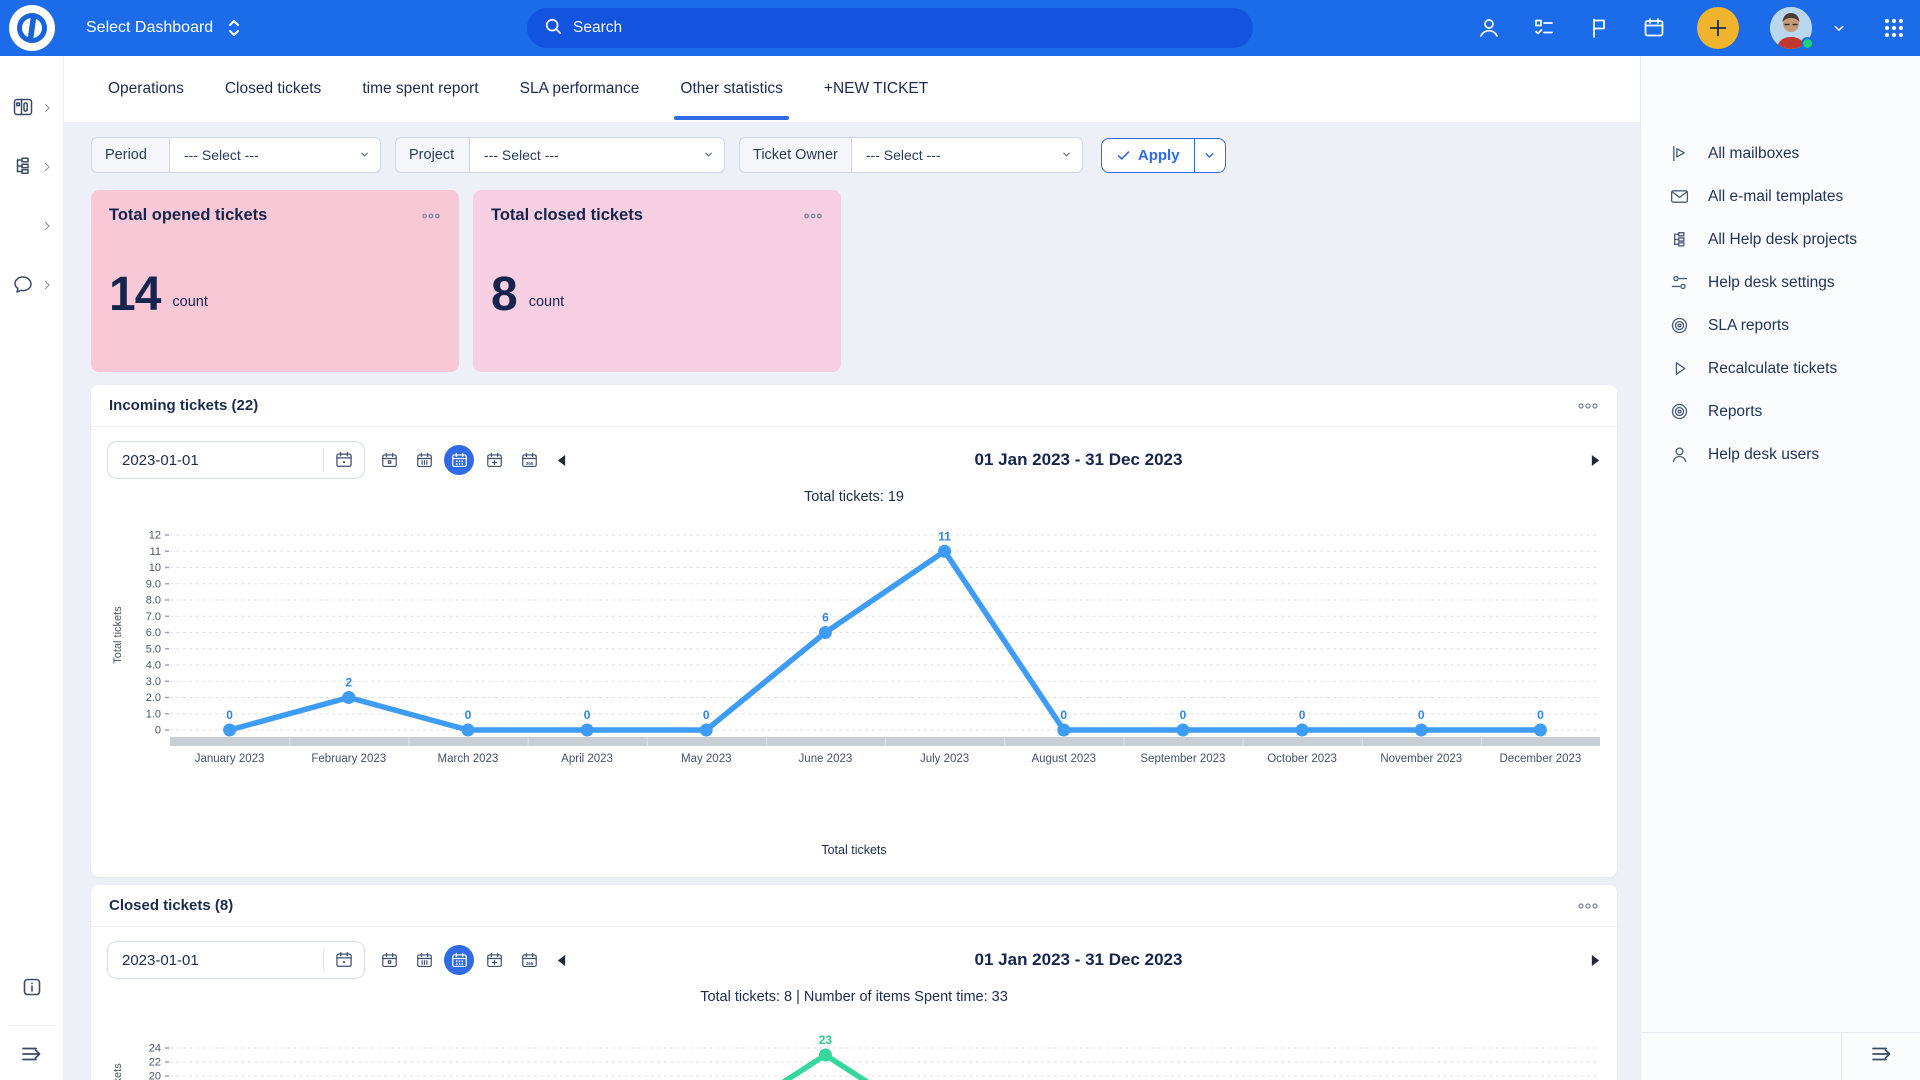 The image size is (1920, 1080). I want to click on tab-closed-tickets: Closed tickets, so click(273, 88).